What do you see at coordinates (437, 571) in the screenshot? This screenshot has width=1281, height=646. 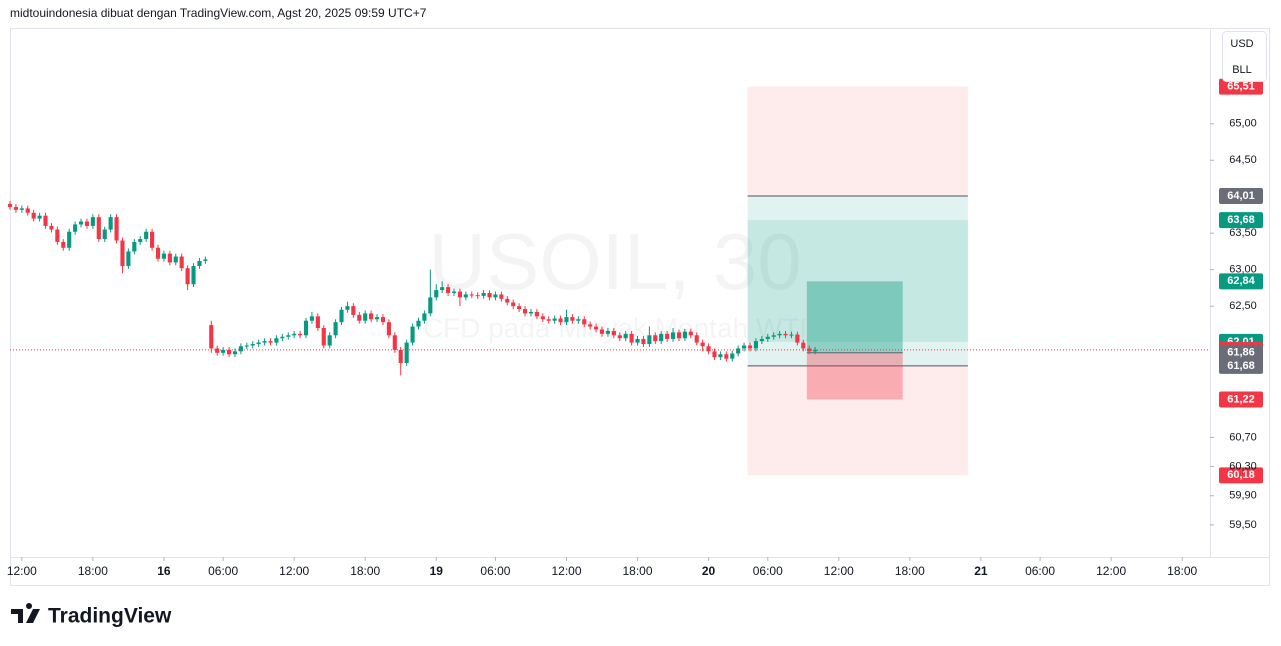 I see `x-tick-label: 19` at bounding box center [437, 571].